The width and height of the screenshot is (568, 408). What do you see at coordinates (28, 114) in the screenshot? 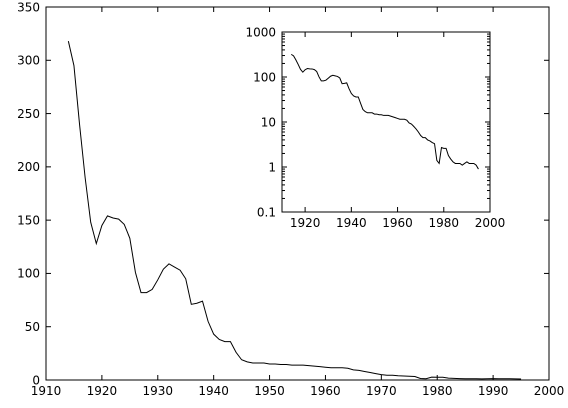
I see `main-y-tick-label: 250` at bounding box center [28, 114].